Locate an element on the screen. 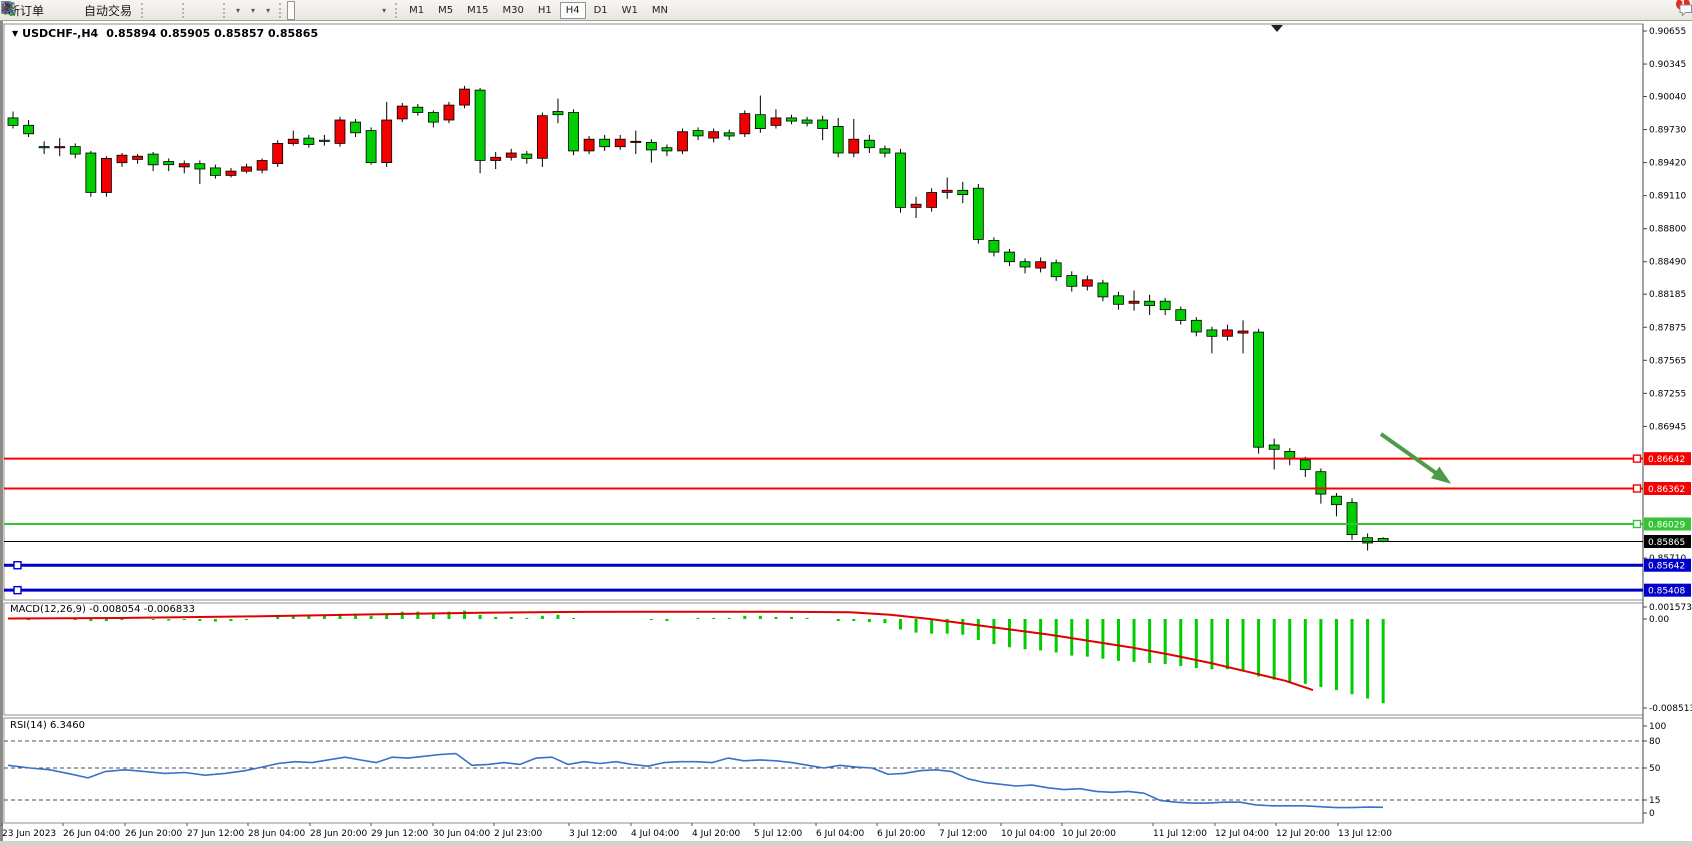  zoom-out-button is located at coordinates (104, 10).